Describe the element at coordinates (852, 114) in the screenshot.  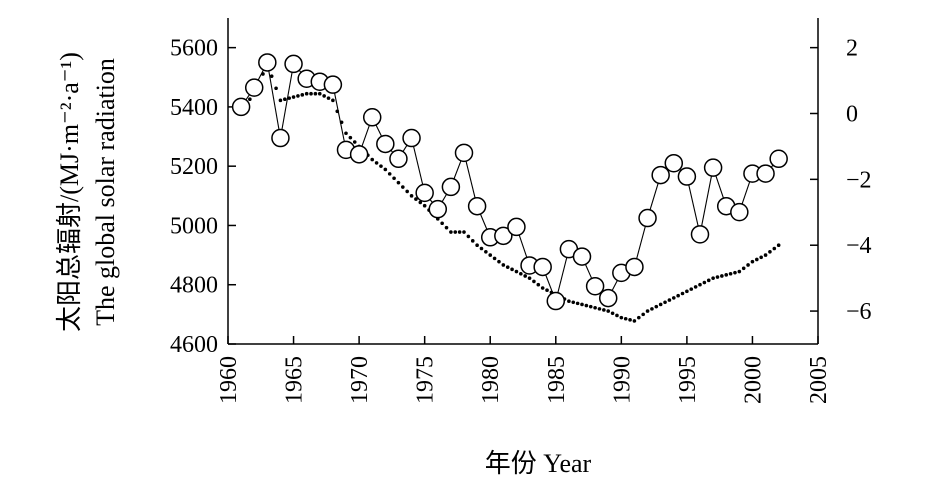
I see `y-right-tick-label: 0` at that location.